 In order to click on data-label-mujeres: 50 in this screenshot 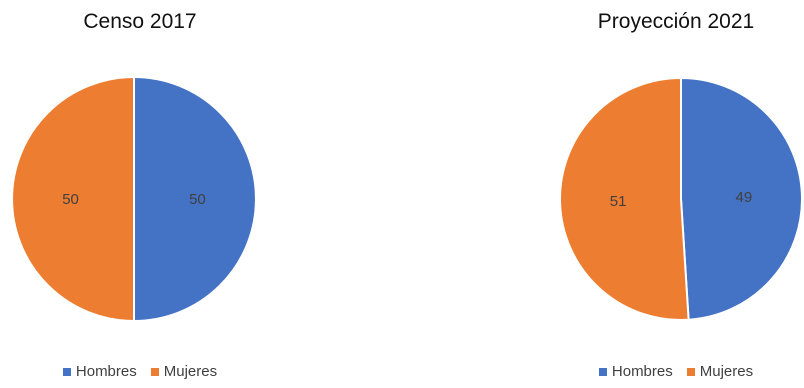, I will do `click(70, 199)`.